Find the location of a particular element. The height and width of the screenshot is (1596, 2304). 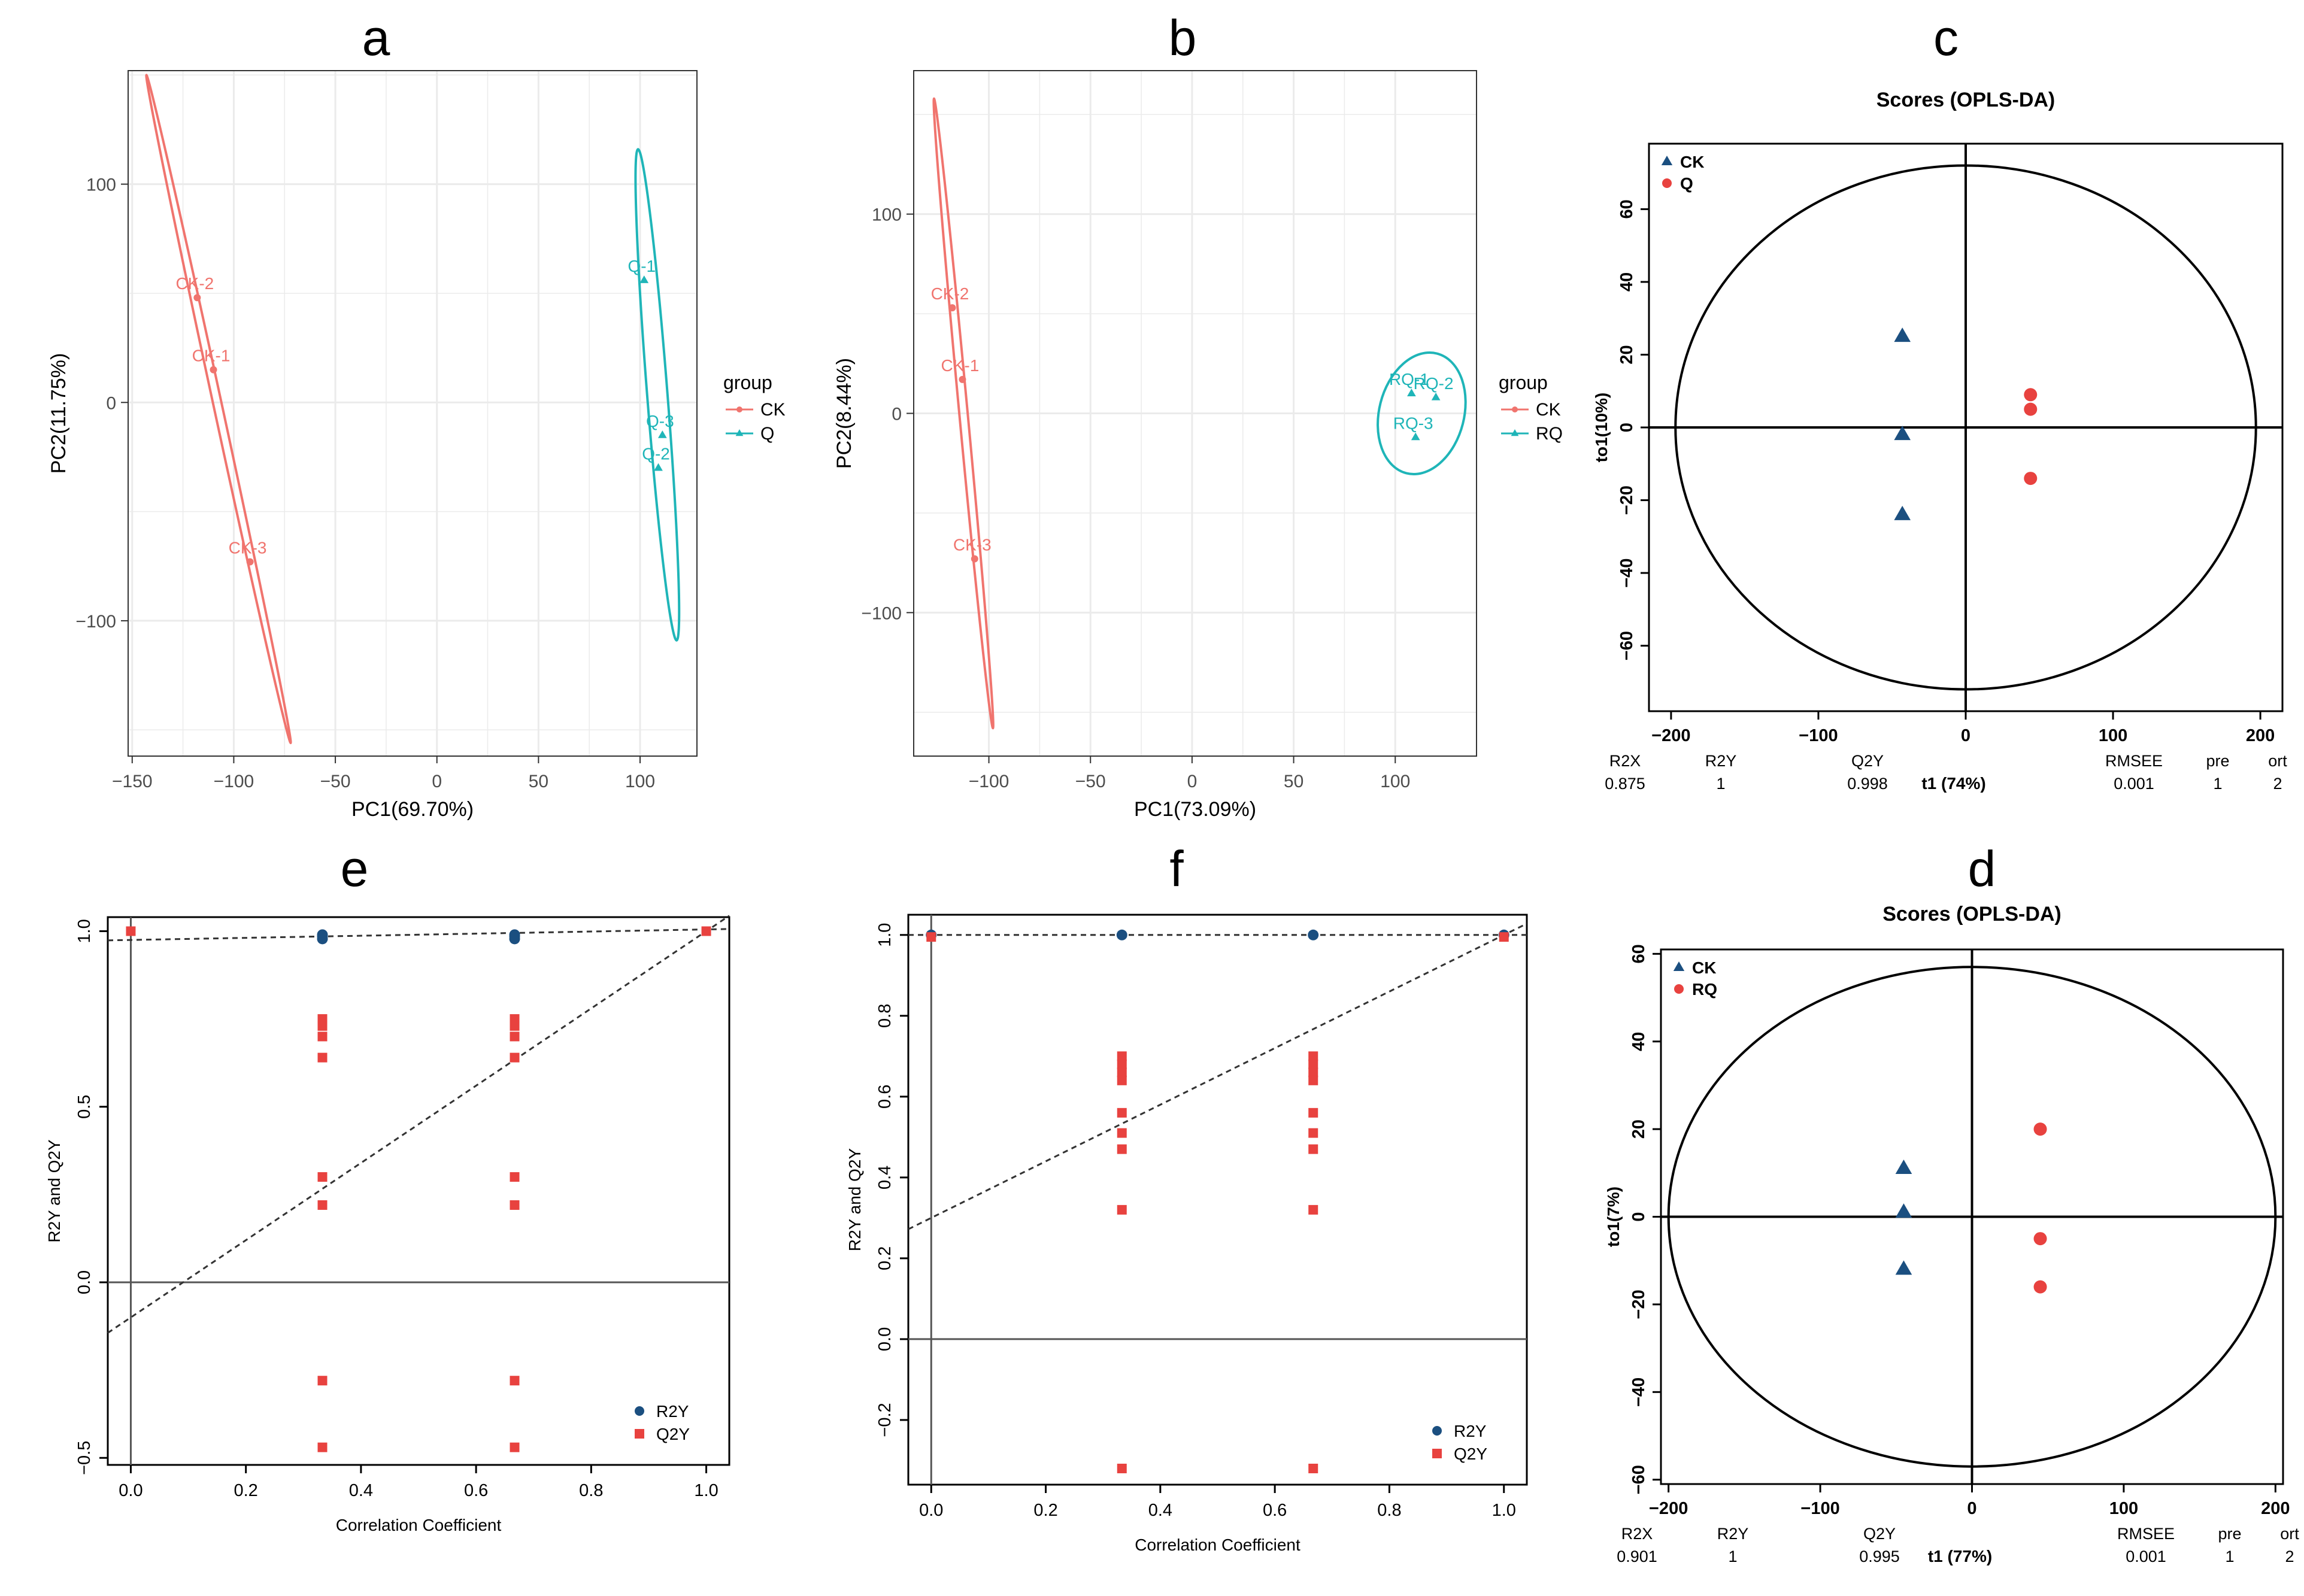

chart-title: Scores (OPLS-DA) is located at coordinates (1966, 100).